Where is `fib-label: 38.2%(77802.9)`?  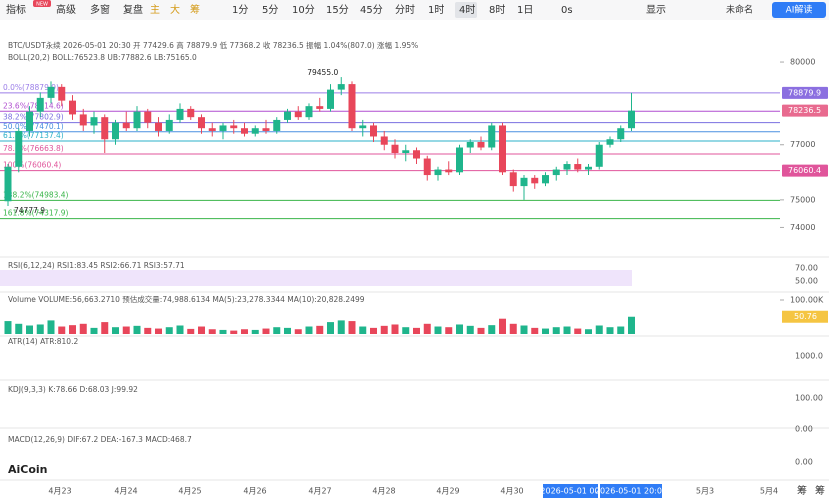
fib-label: 38.2%(77802.9) is located at coordinates (33, 117).